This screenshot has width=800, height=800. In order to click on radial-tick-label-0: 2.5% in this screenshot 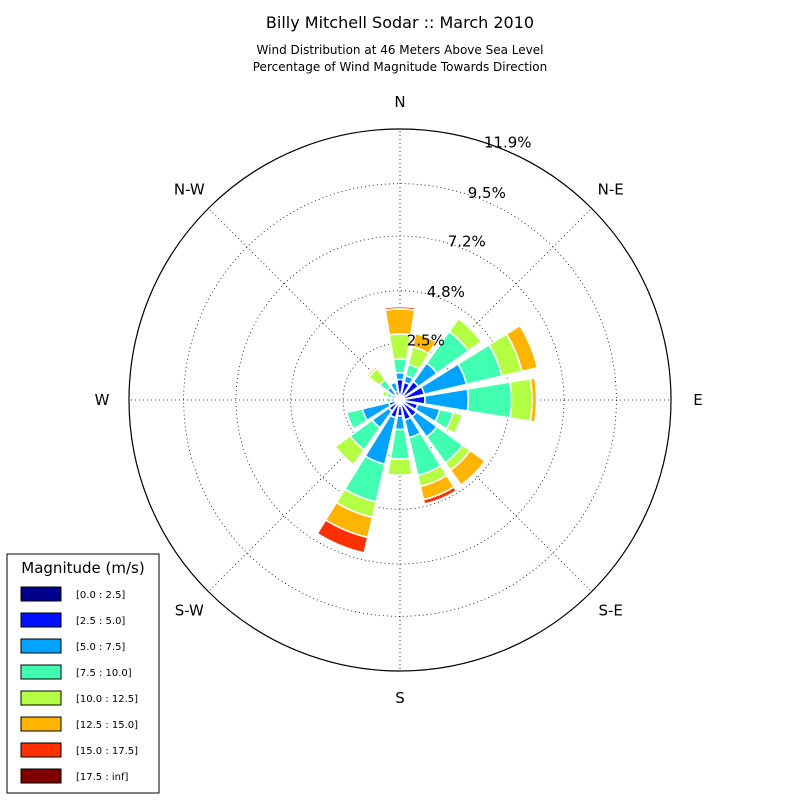, I will do `click(426, 340)`.